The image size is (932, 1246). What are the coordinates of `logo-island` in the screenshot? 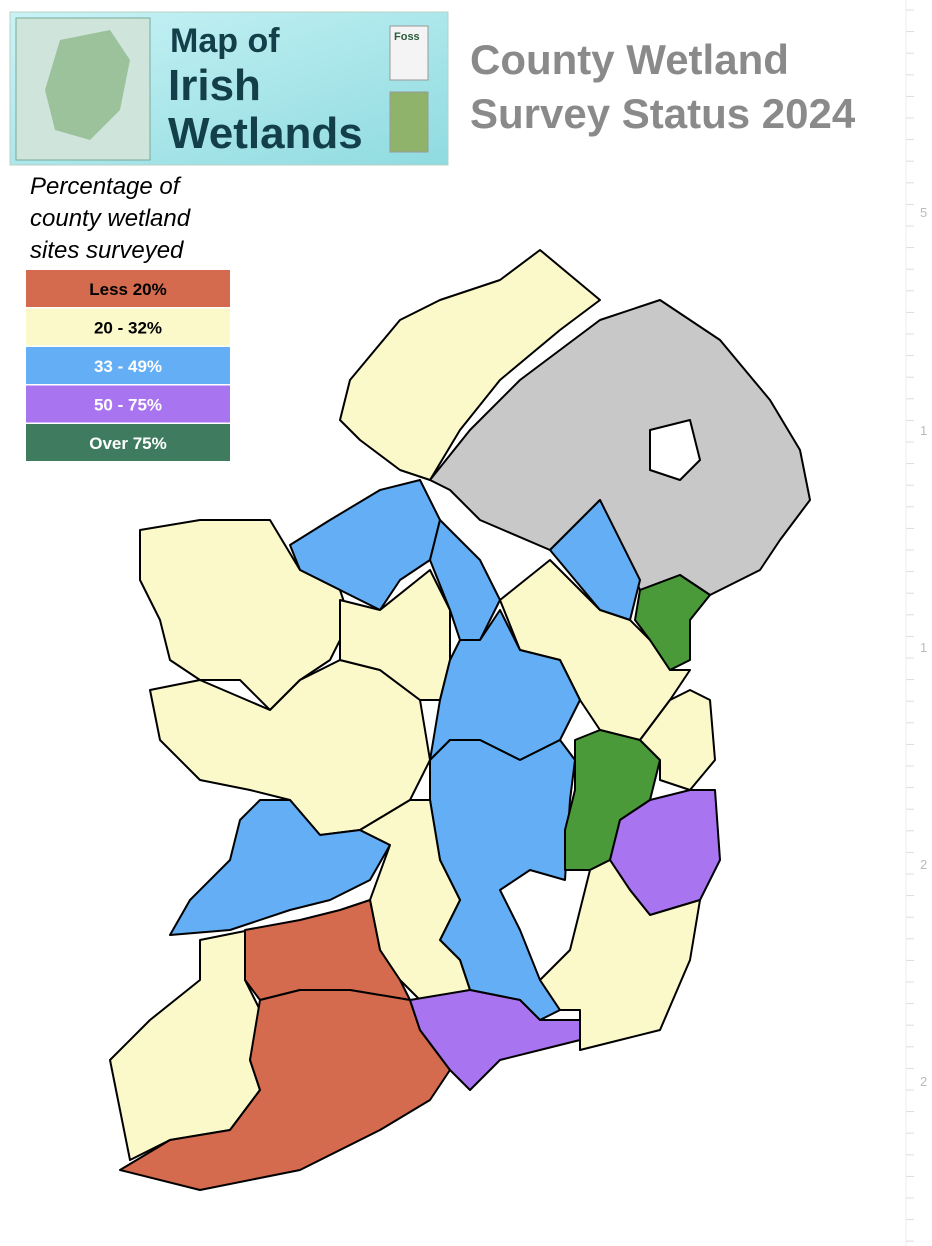 It's located at (87, 85).